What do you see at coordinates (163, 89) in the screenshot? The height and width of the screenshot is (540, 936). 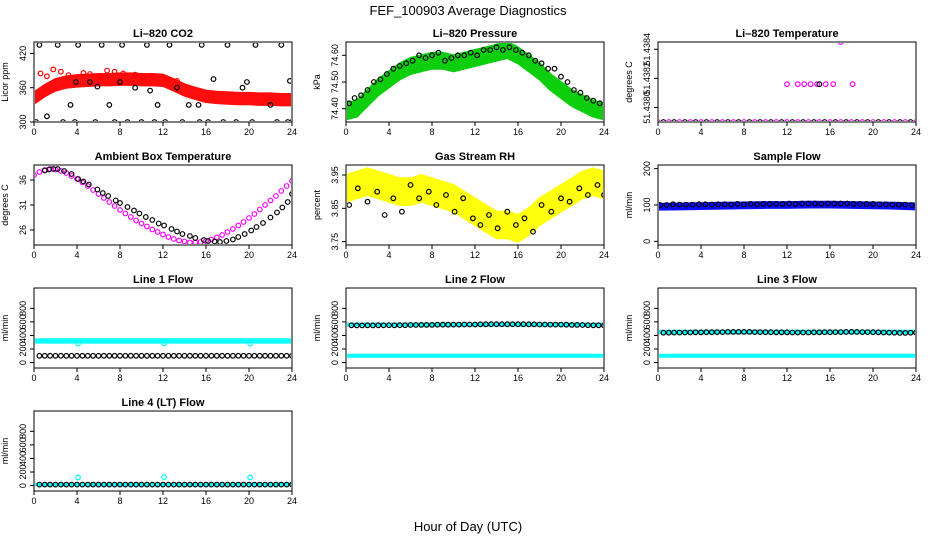 I see `series-band-red` at bounding box center [163, 89].